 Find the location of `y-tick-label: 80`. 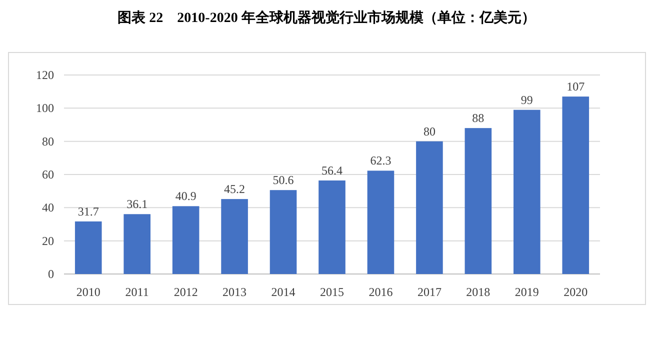

y-tick-label: 80 is located at coordinates (48, 141).